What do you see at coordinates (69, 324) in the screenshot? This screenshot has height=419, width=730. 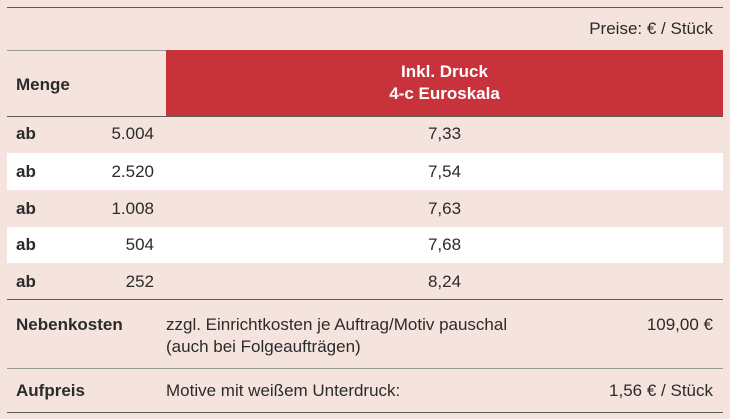 I see `extra-costs-label: Nebenkosten` at bounding box center [69, 324].